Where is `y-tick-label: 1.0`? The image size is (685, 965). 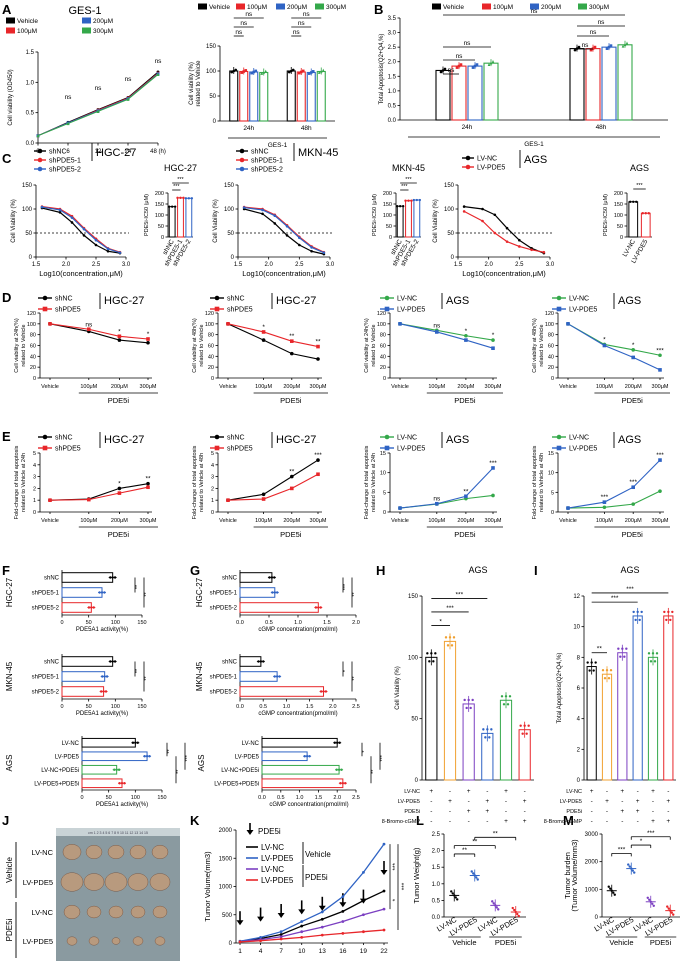
y-tick-label: 1.0 is located at coordinates (392, 92).